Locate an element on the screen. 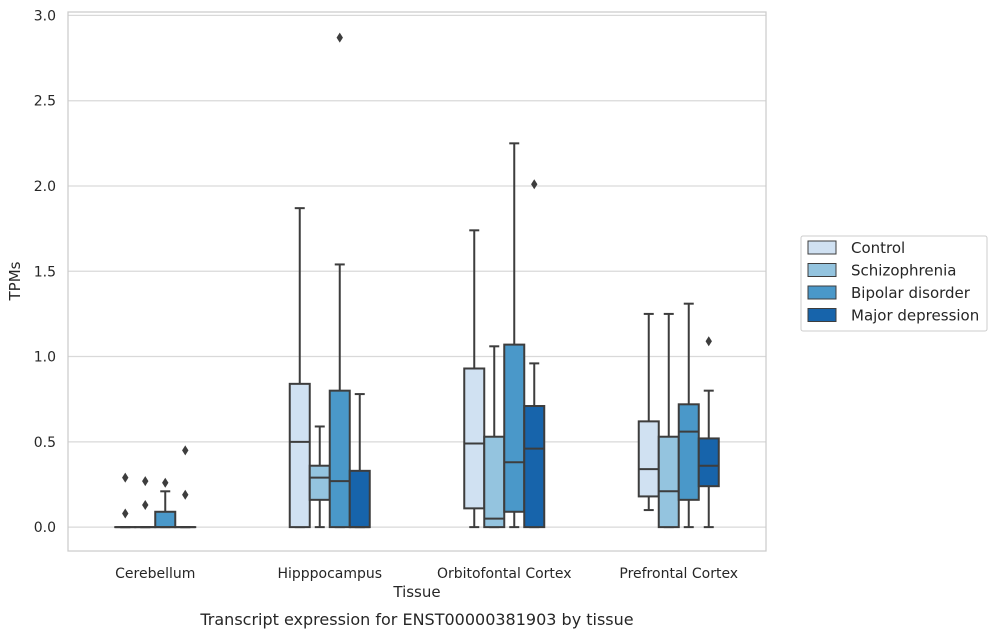  y-tick-label: 2.0 is located at coordinates (45, 187).